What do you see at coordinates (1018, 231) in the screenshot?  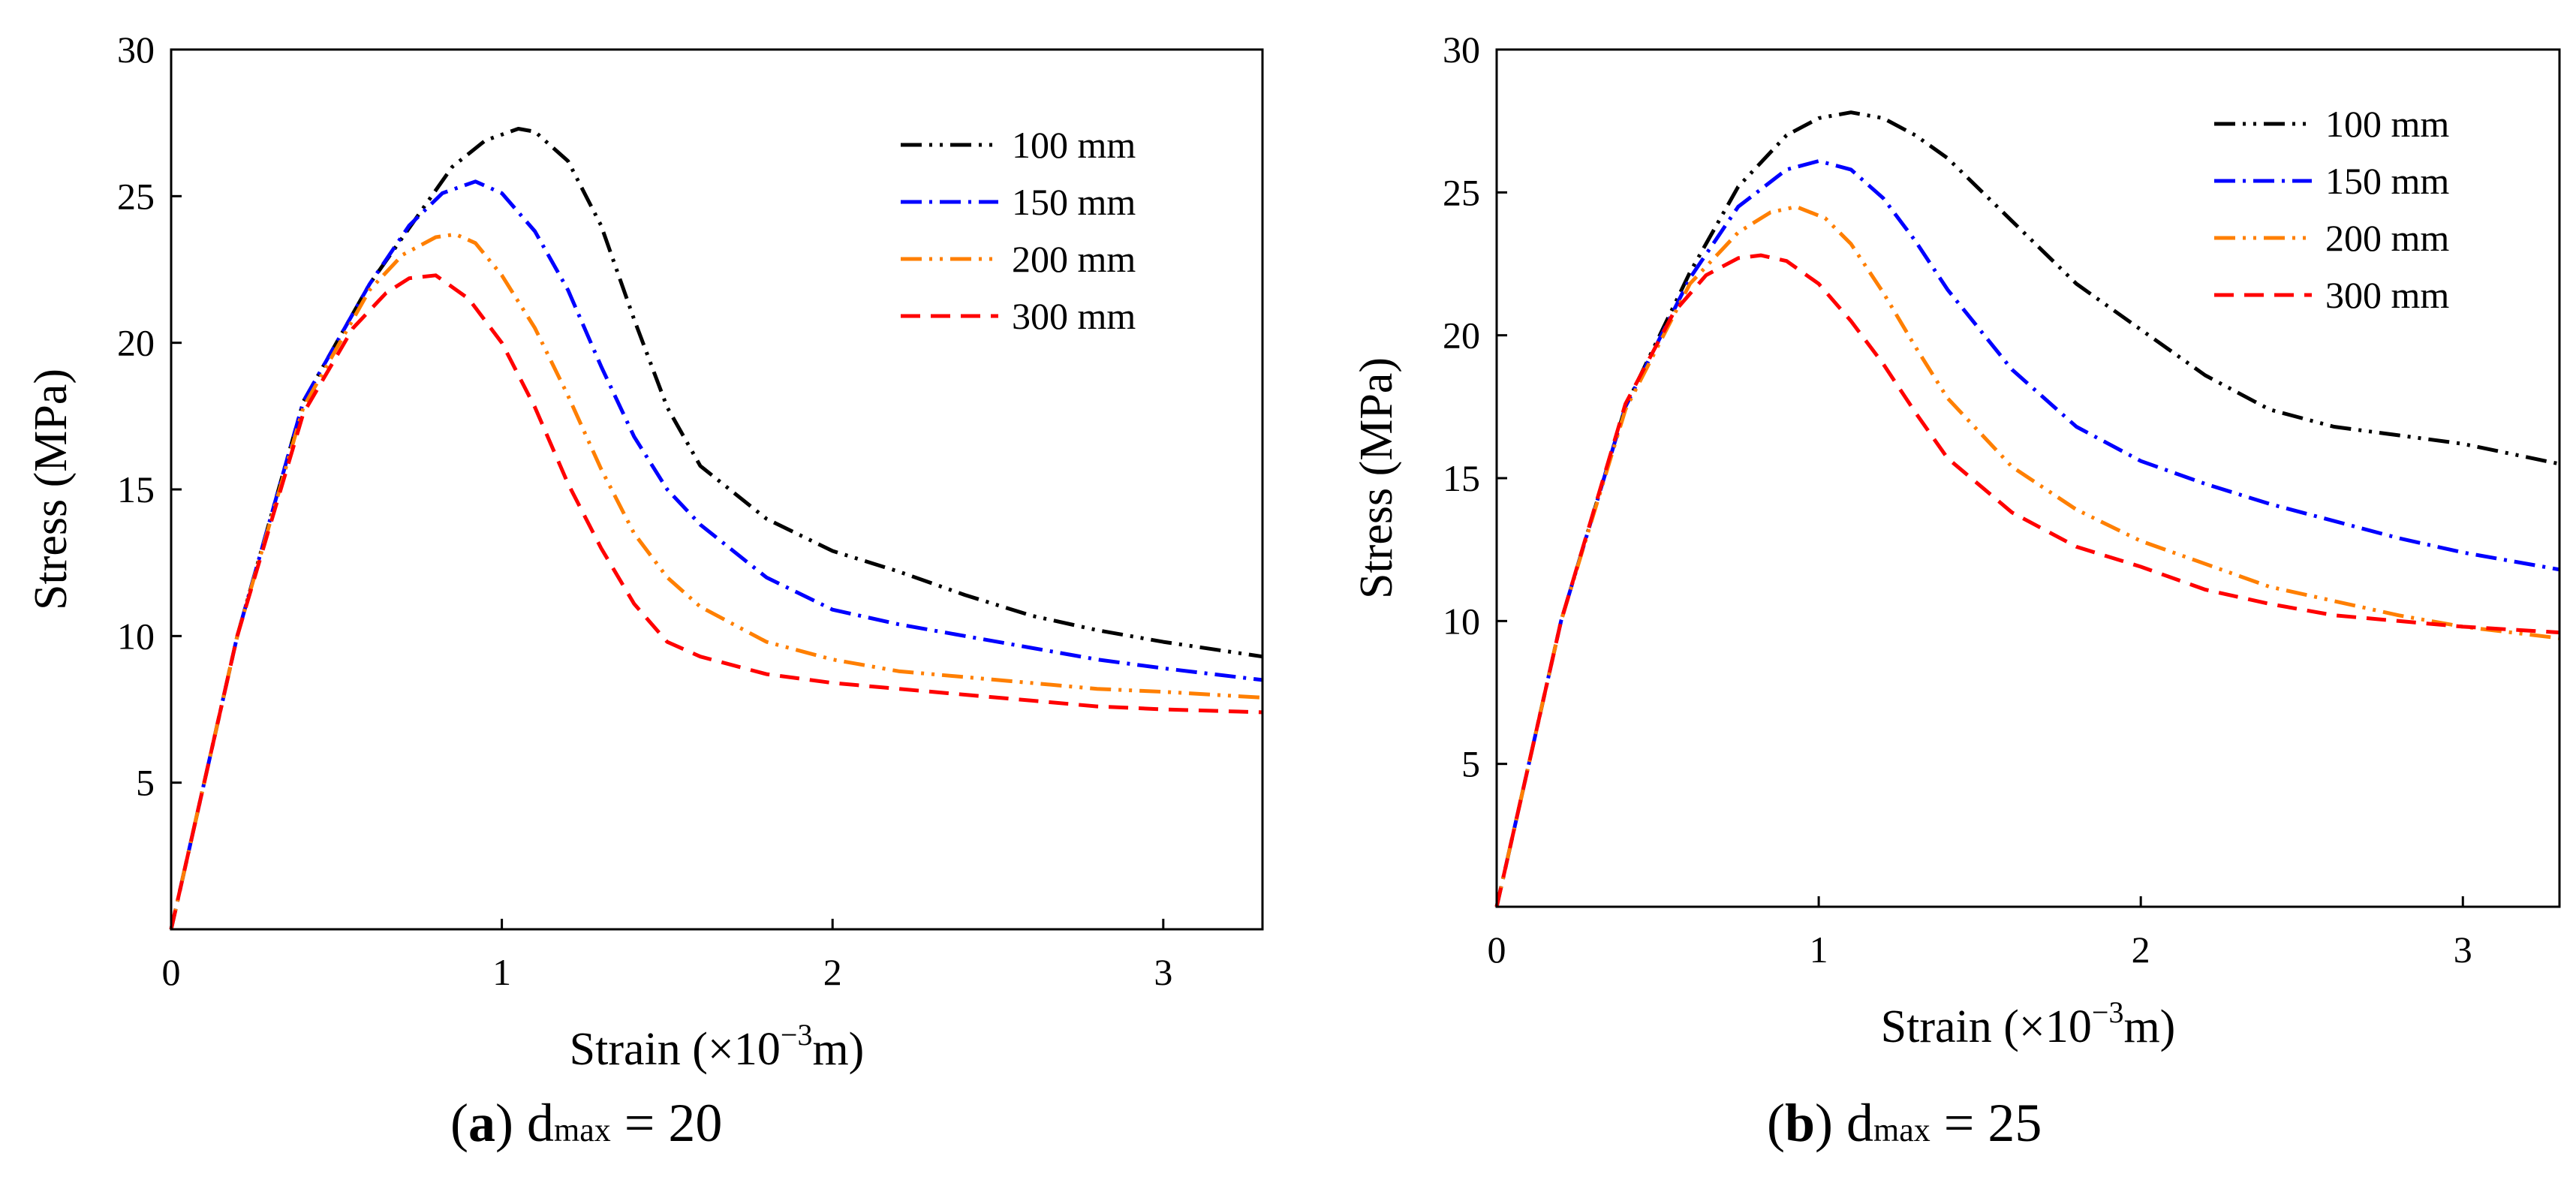 I see `legend-0: 100 mm 150 mm 200 mm 300 mm` at bounding box center [1018, 231].